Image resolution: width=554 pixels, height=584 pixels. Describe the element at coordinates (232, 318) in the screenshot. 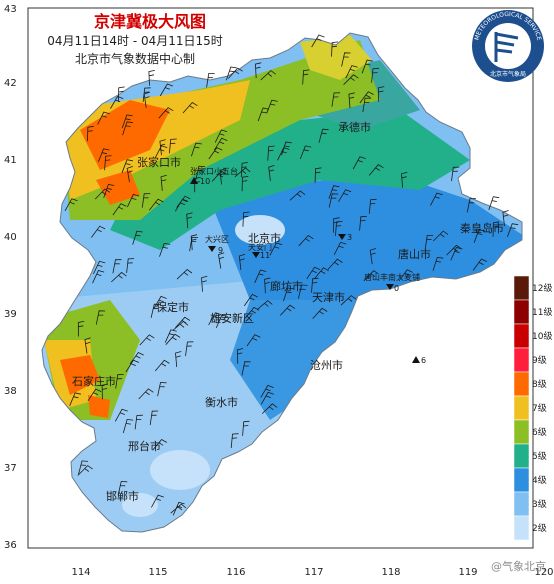

I see `city-label-xiongan: 雄安新区` at that location.